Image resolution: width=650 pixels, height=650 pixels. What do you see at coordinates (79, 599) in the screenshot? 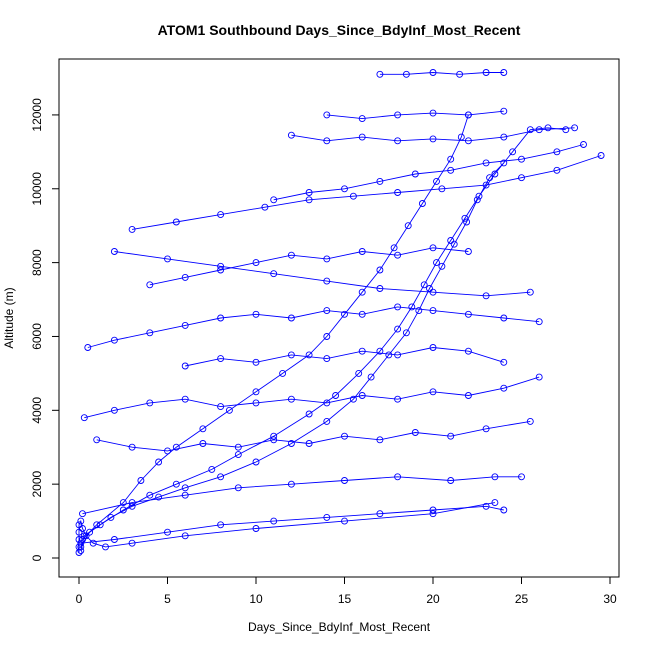
I see `x-tick-label: 0` at bounding box center [79, 599].